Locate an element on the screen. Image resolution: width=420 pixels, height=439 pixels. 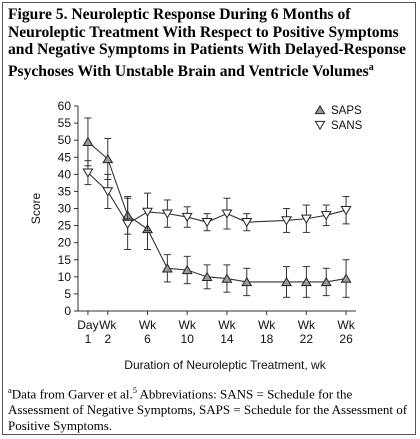
x-tick-label-bottom: 18 is located at coordinates (267, 339).